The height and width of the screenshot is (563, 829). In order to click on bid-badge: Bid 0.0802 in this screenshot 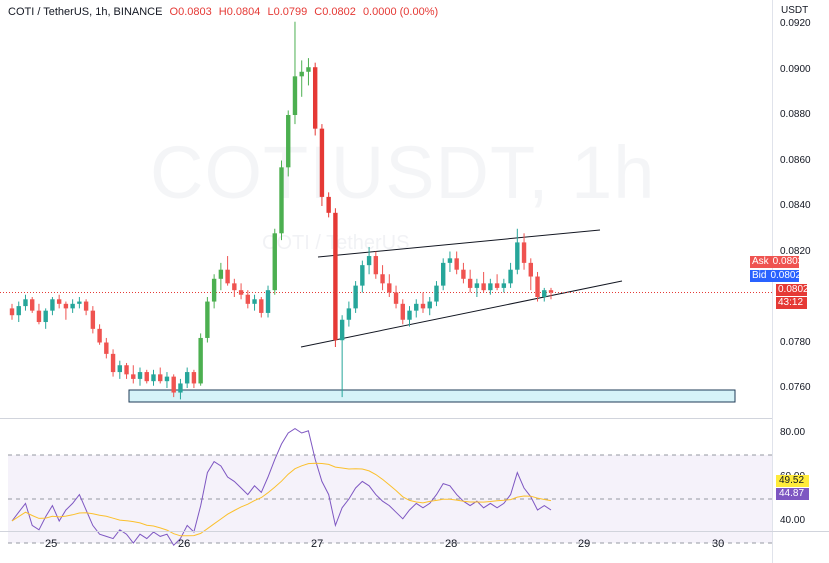, I will do `click(776, 276)`.